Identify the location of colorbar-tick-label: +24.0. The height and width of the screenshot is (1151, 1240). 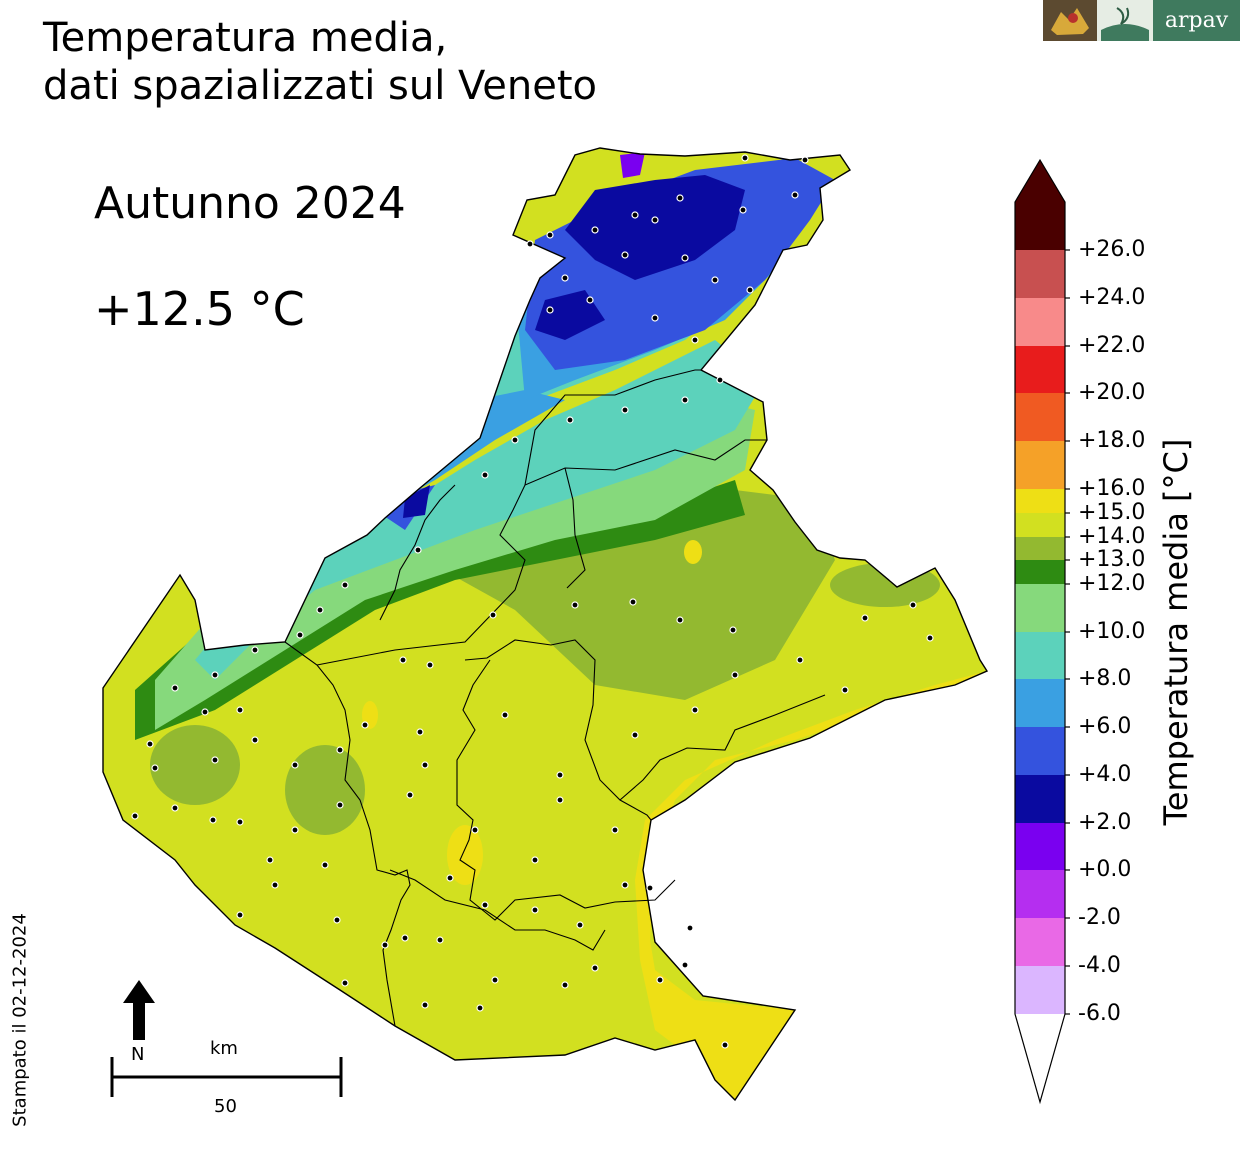
(1112, 297).